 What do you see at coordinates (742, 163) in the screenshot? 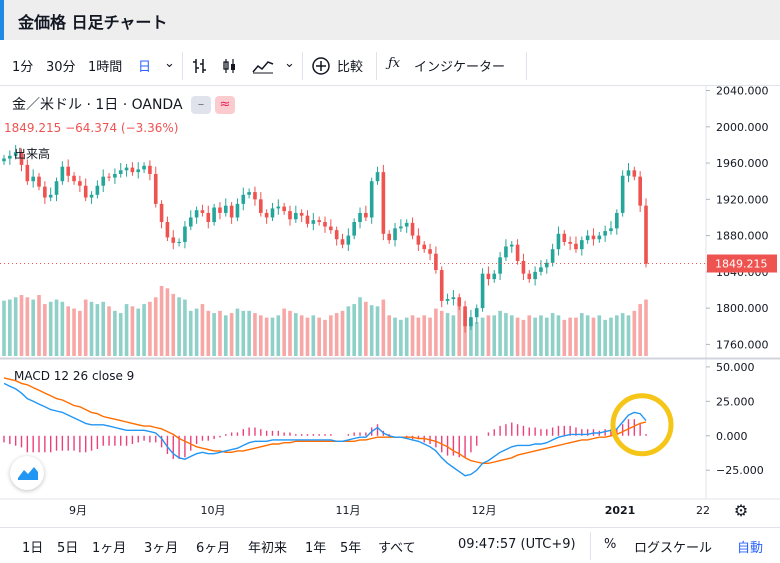
I see `price-tick-label: 1960.000` at bounding box center [742, 163].